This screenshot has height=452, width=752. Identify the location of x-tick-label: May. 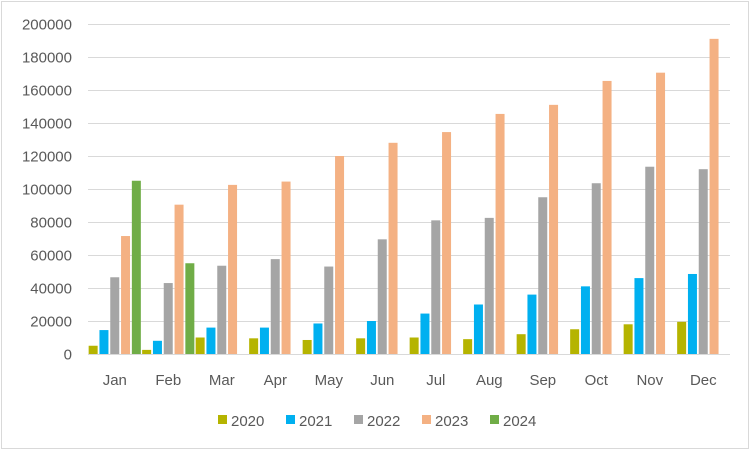
(329, 380).